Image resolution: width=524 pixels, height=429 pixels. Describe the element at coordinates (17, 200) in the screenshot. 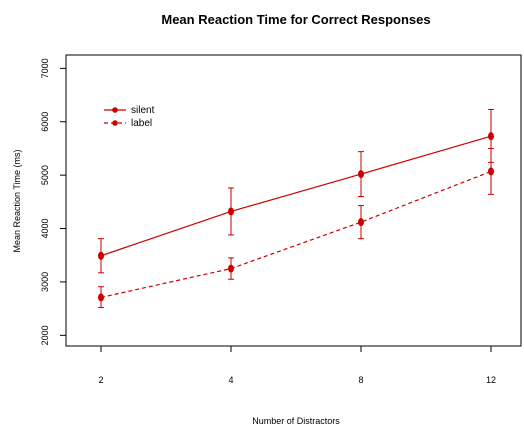

I see `y-axis-label: Mean Reaction Time (ms)` at that location.